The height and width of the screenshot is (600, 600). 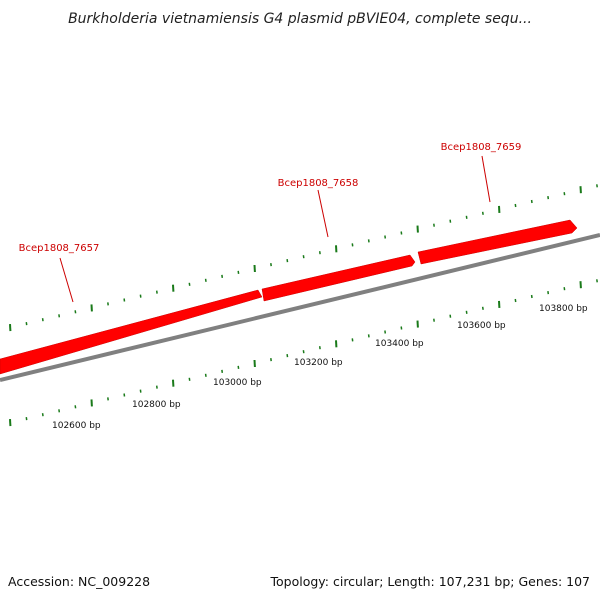 What do you see at coordinates (76, 426) in the screenshot?
I see `ruler-label: 102600 bp` at bounding box center [76, 426].